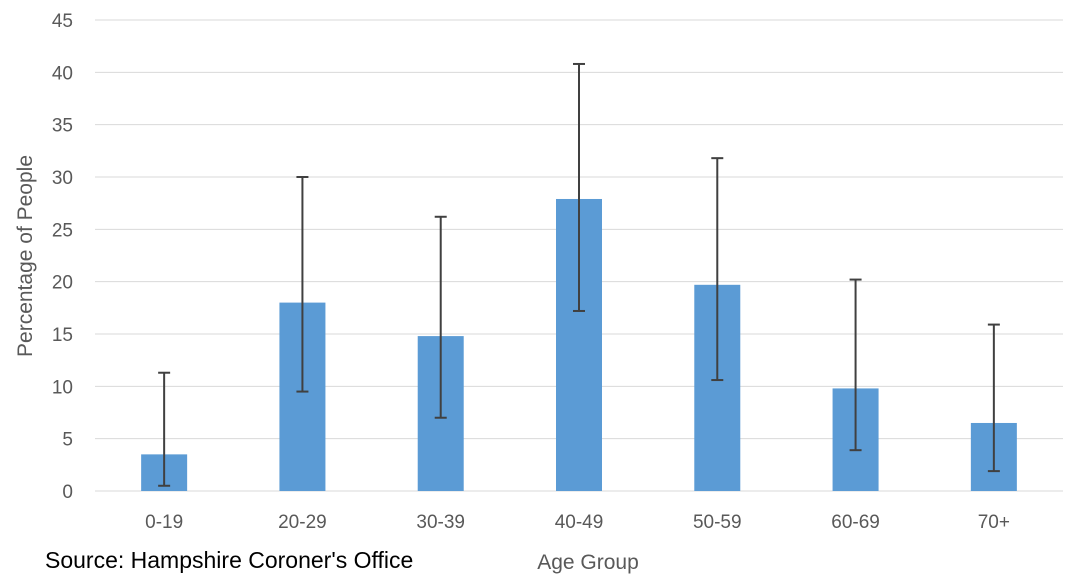 The height and width of the screenshot is (580, 1065). Describe the element at coordinates (62, 335) in the screenshot. I see `y-tick-label: 15` at that location.